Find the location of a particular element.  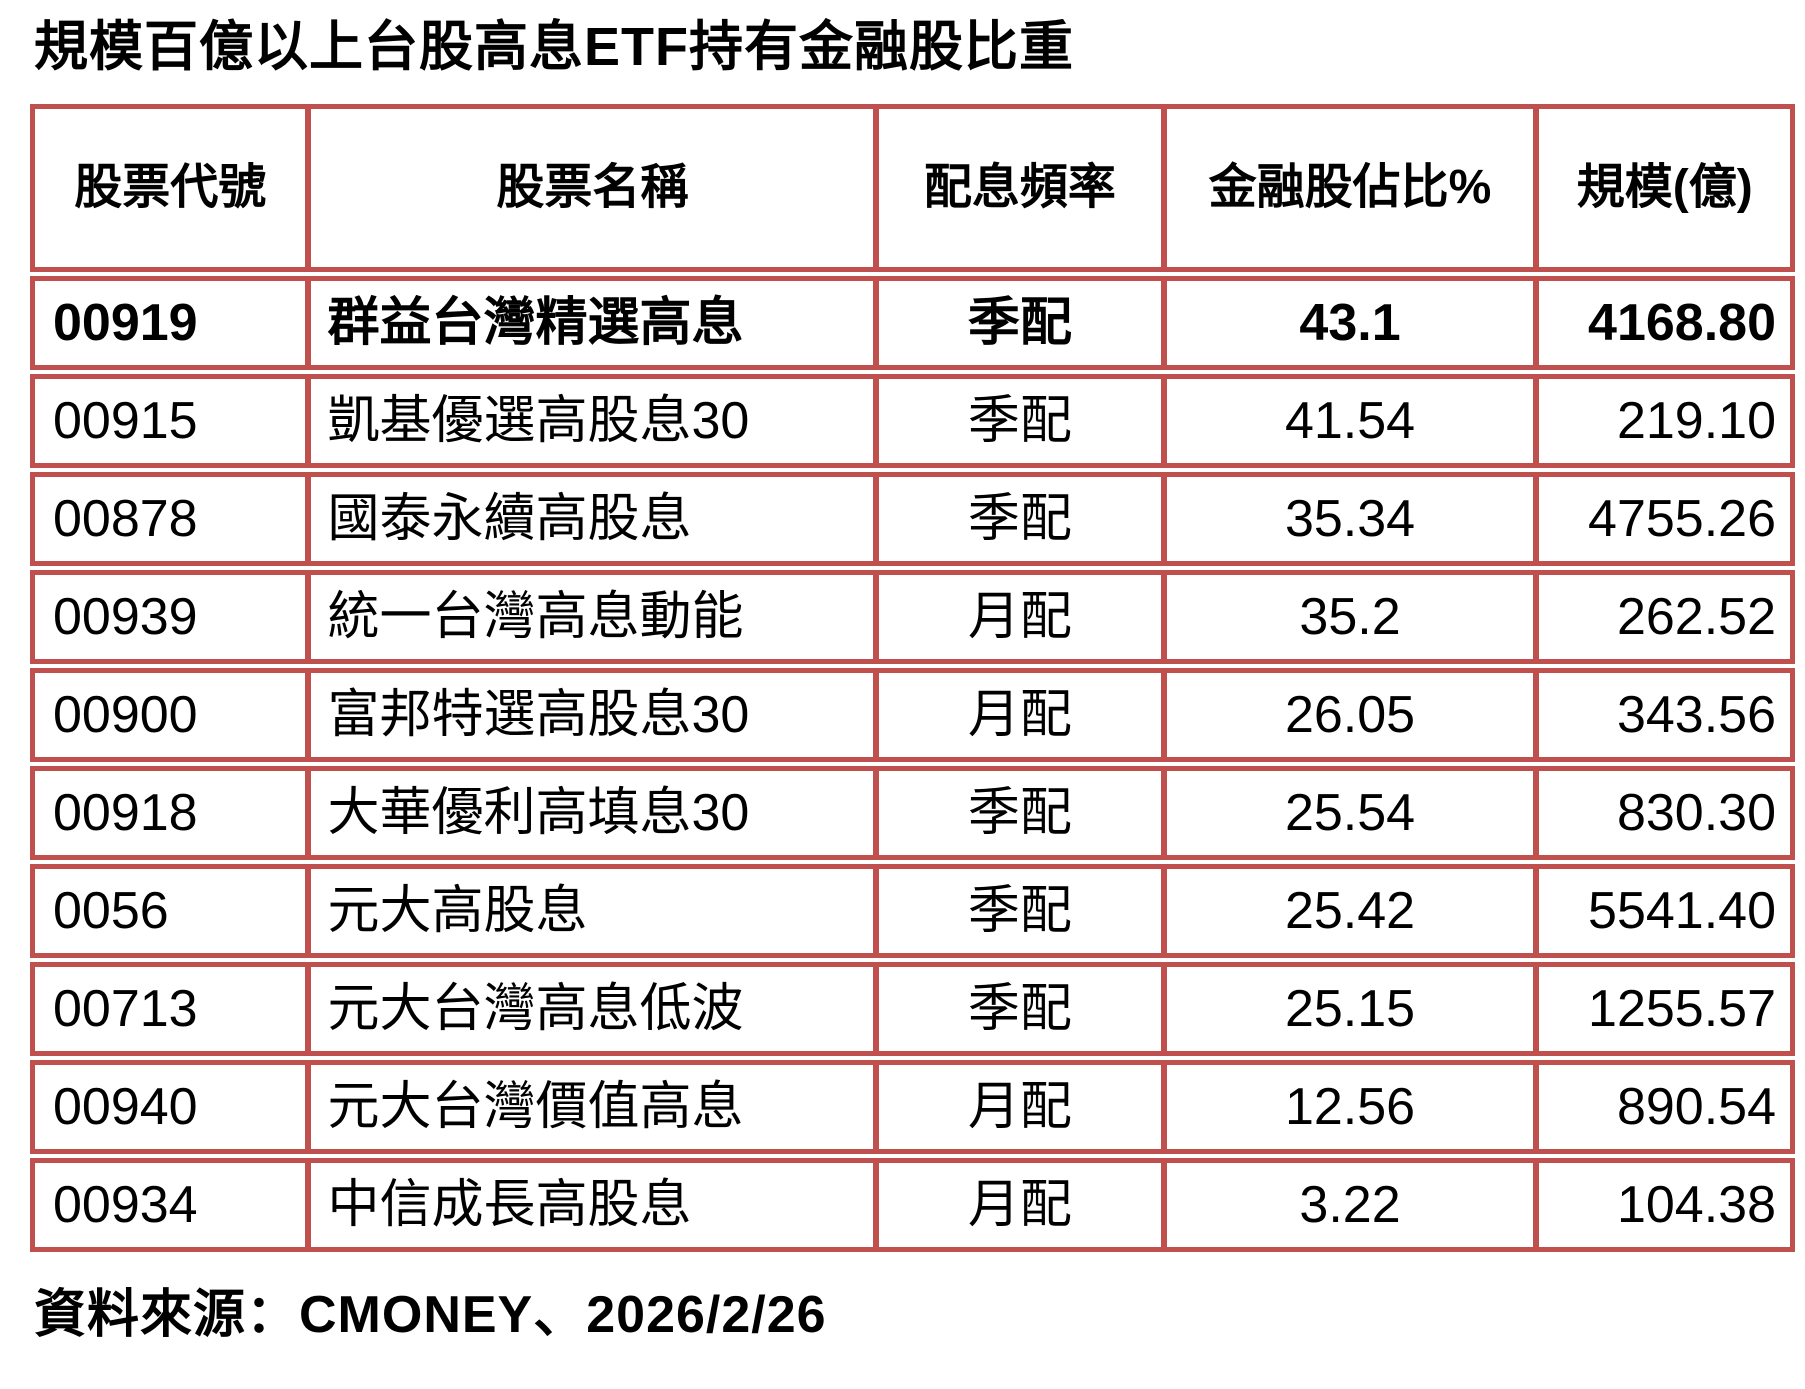

table-row: 00900 富邦特選高股息30 月配 26.05 343.56 is located at coordinates (912, 715).